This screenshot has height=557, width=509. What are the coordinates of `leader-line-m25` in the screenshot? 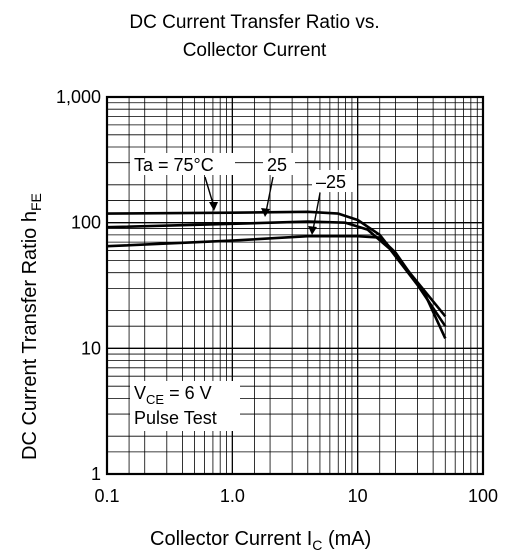 It's located at (316, 211).